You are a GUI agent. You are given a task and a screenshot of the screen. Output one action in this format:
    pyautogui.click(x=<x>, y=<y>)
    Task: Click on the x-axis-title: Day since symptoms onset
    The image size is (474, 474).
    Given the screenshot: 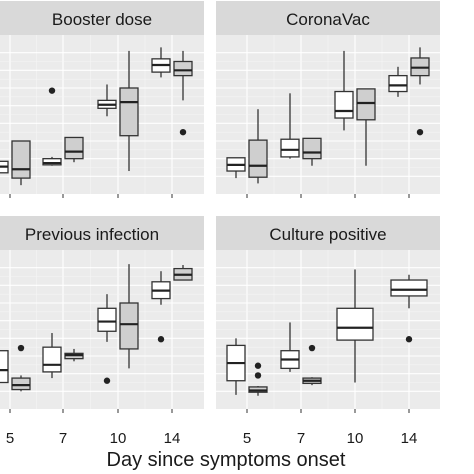 What is the action you would take?
    pyautogui.click(x=226, y=460)
    